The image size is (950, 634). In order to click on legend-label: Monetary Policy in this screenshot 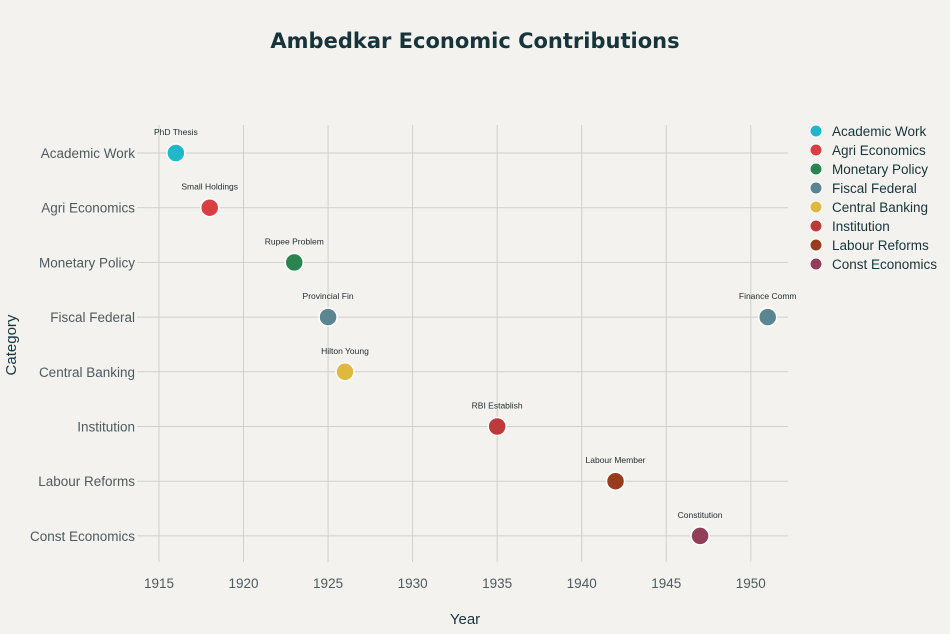, I will do `click(880, 169)`.